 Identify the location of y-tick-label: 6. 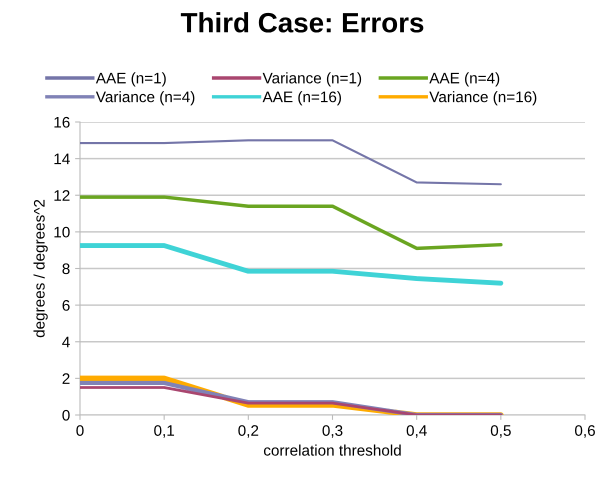
(66, 305).